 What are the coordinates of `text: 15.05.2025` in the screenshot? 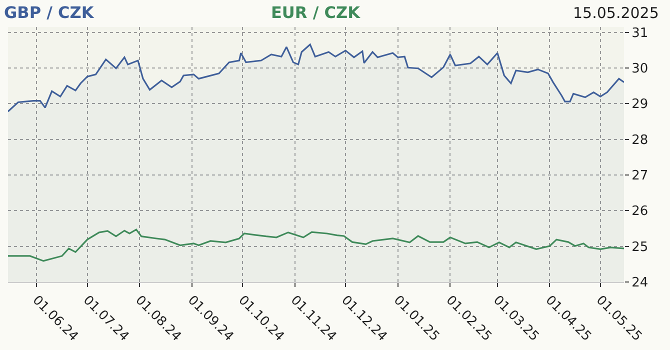 It's located at (616, 13).